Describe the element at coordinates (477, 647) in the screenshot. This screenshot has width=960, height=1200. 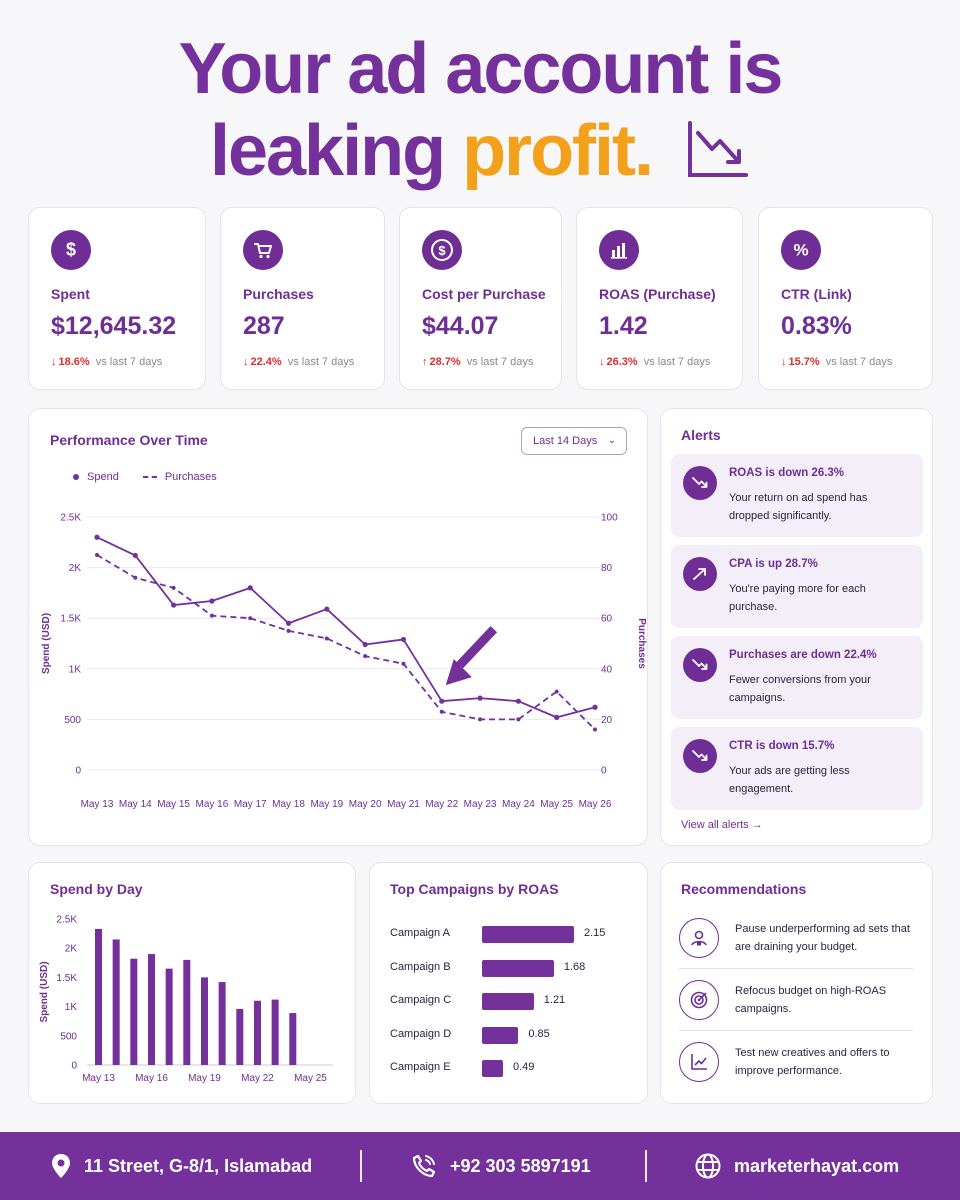
I see `callout-arrow-shaft` at that location.